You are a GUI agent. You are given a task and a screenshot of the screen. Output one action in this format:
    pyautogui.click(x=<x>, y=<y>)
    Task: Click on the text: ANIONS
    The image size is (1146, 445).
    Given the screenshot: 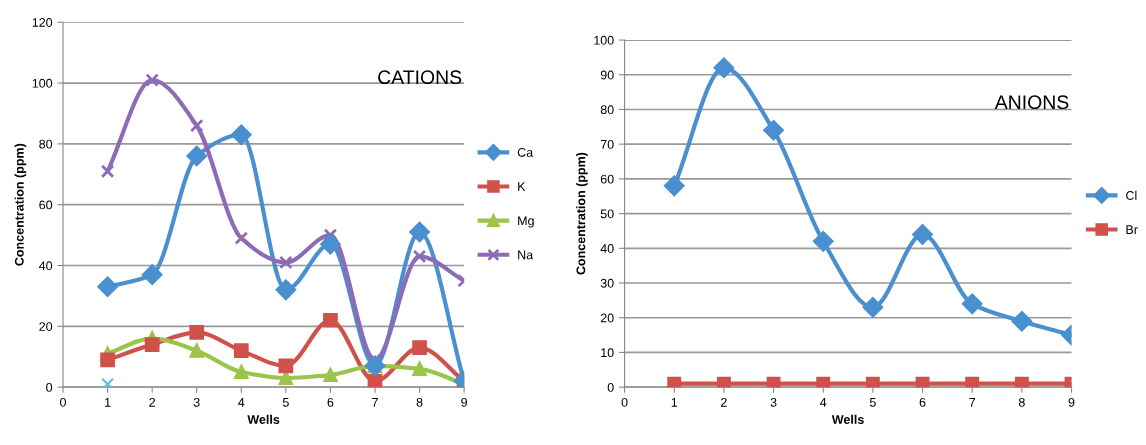 What is the action you would take?
    pyautogui.click(x=1031, y=102)
    